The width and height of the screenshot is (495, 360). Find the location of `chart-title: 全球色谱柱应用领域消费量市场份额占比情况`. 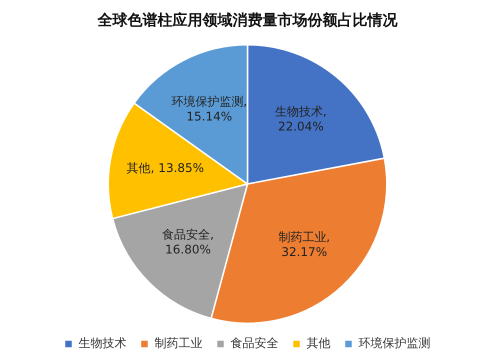

chart-title: 全球色谱柱应用领域消费量市场份额占比情况 is located at coordinates (247, 19).